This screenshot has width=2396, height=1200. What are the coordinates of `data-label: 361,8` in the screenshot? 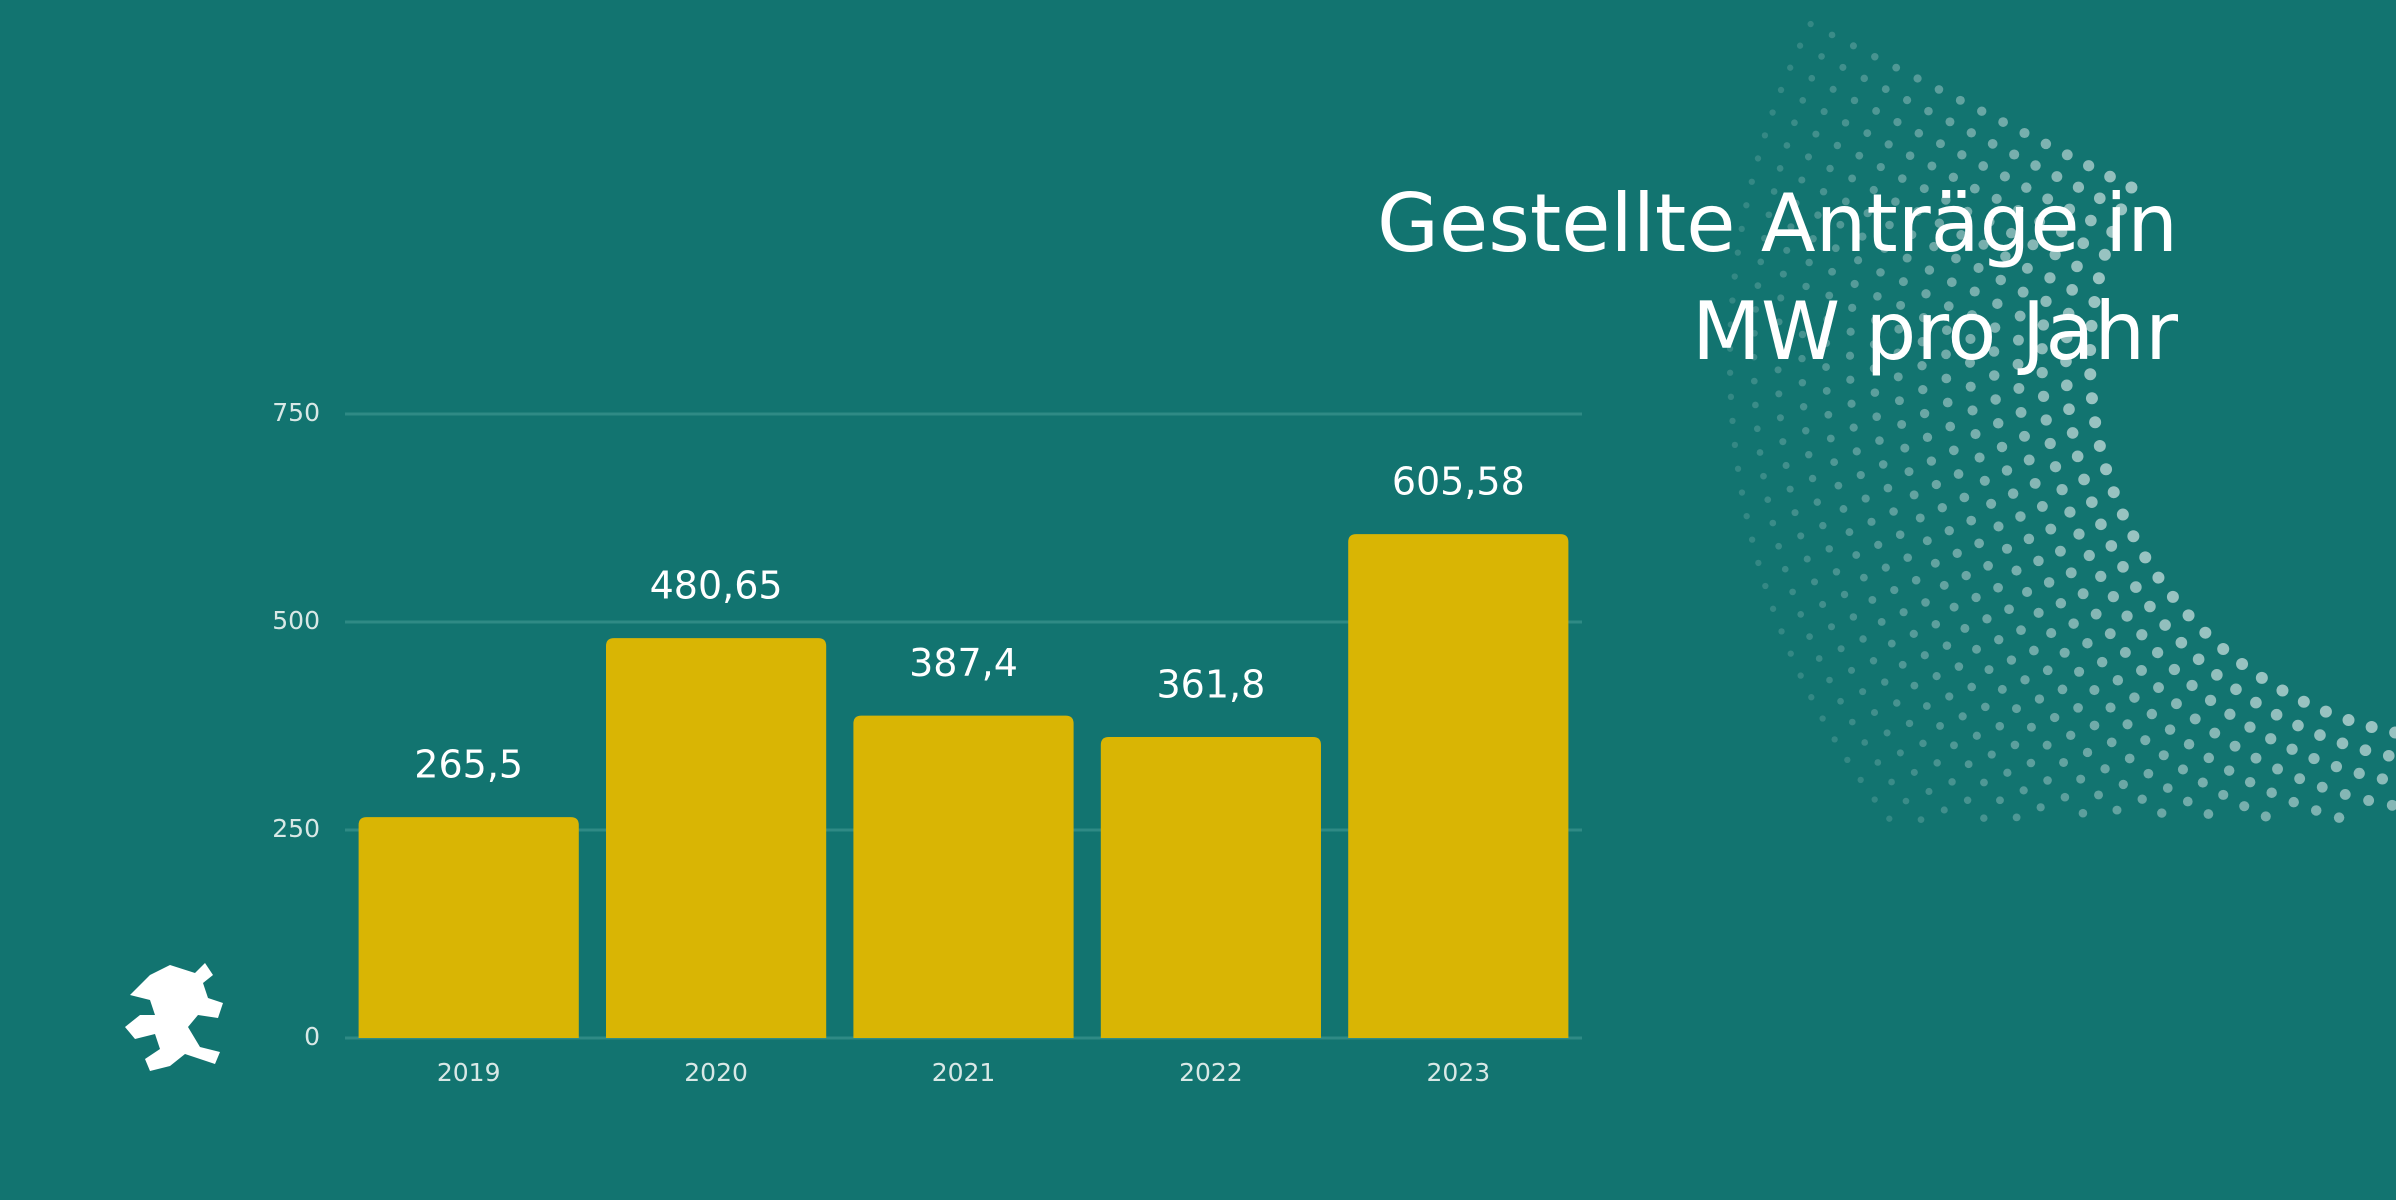 It's located at (1211, 684).